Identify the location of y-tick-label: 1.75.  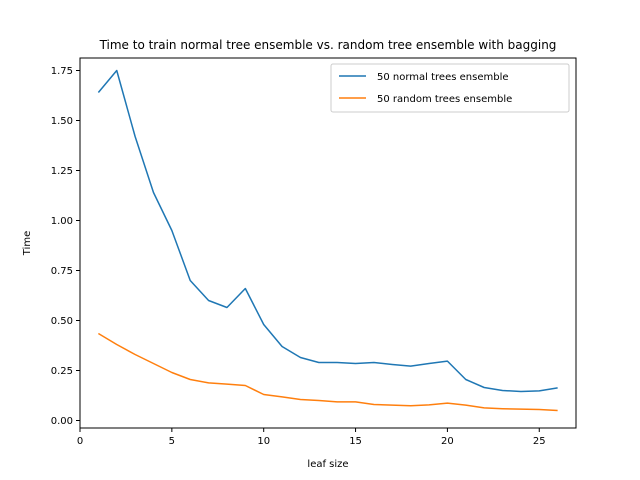
(62, 71).